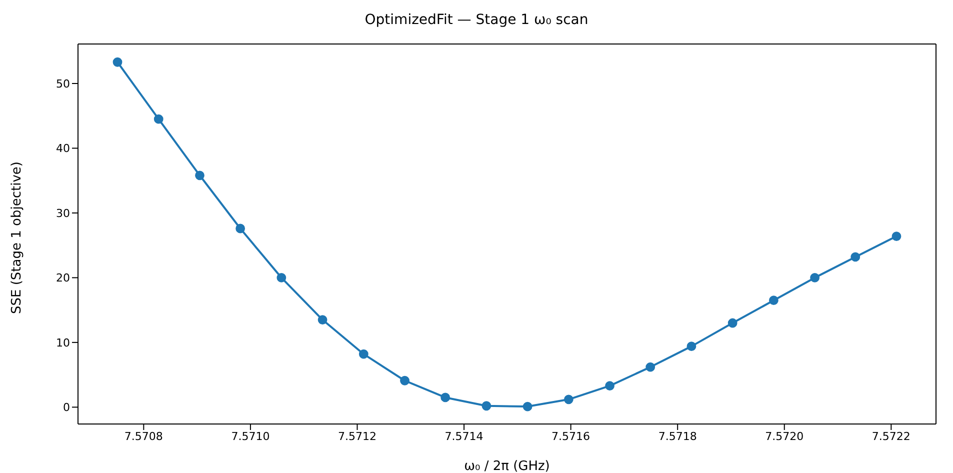  I want to click on x-tick-label: 7.5722, so click(891, 436).